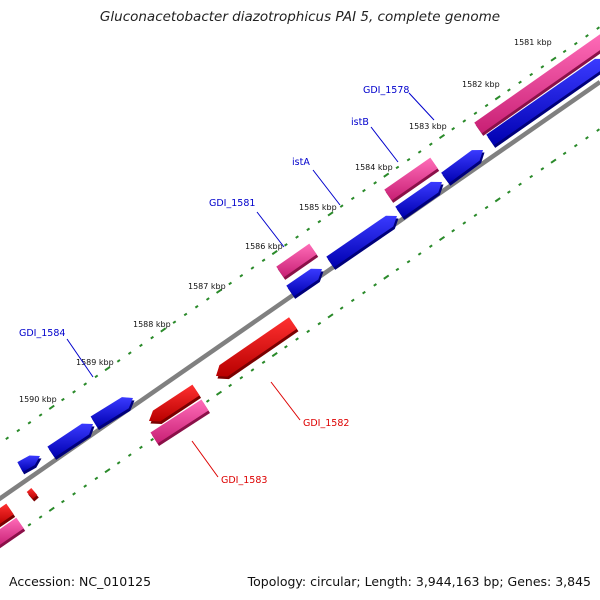 The image size is (600, 600). Describe the element at coordinates (95, 362) in the screenshot. I see `kbp-label: 1589 kbp` at that location.